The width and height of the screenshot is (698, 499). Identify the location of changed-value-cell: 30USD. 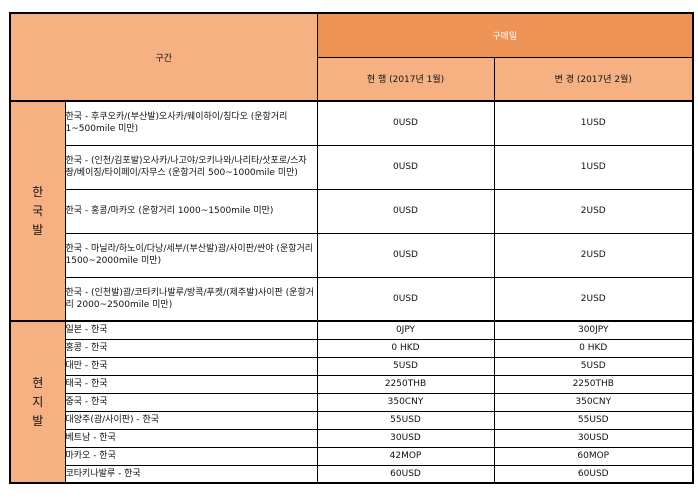
(593, 438).